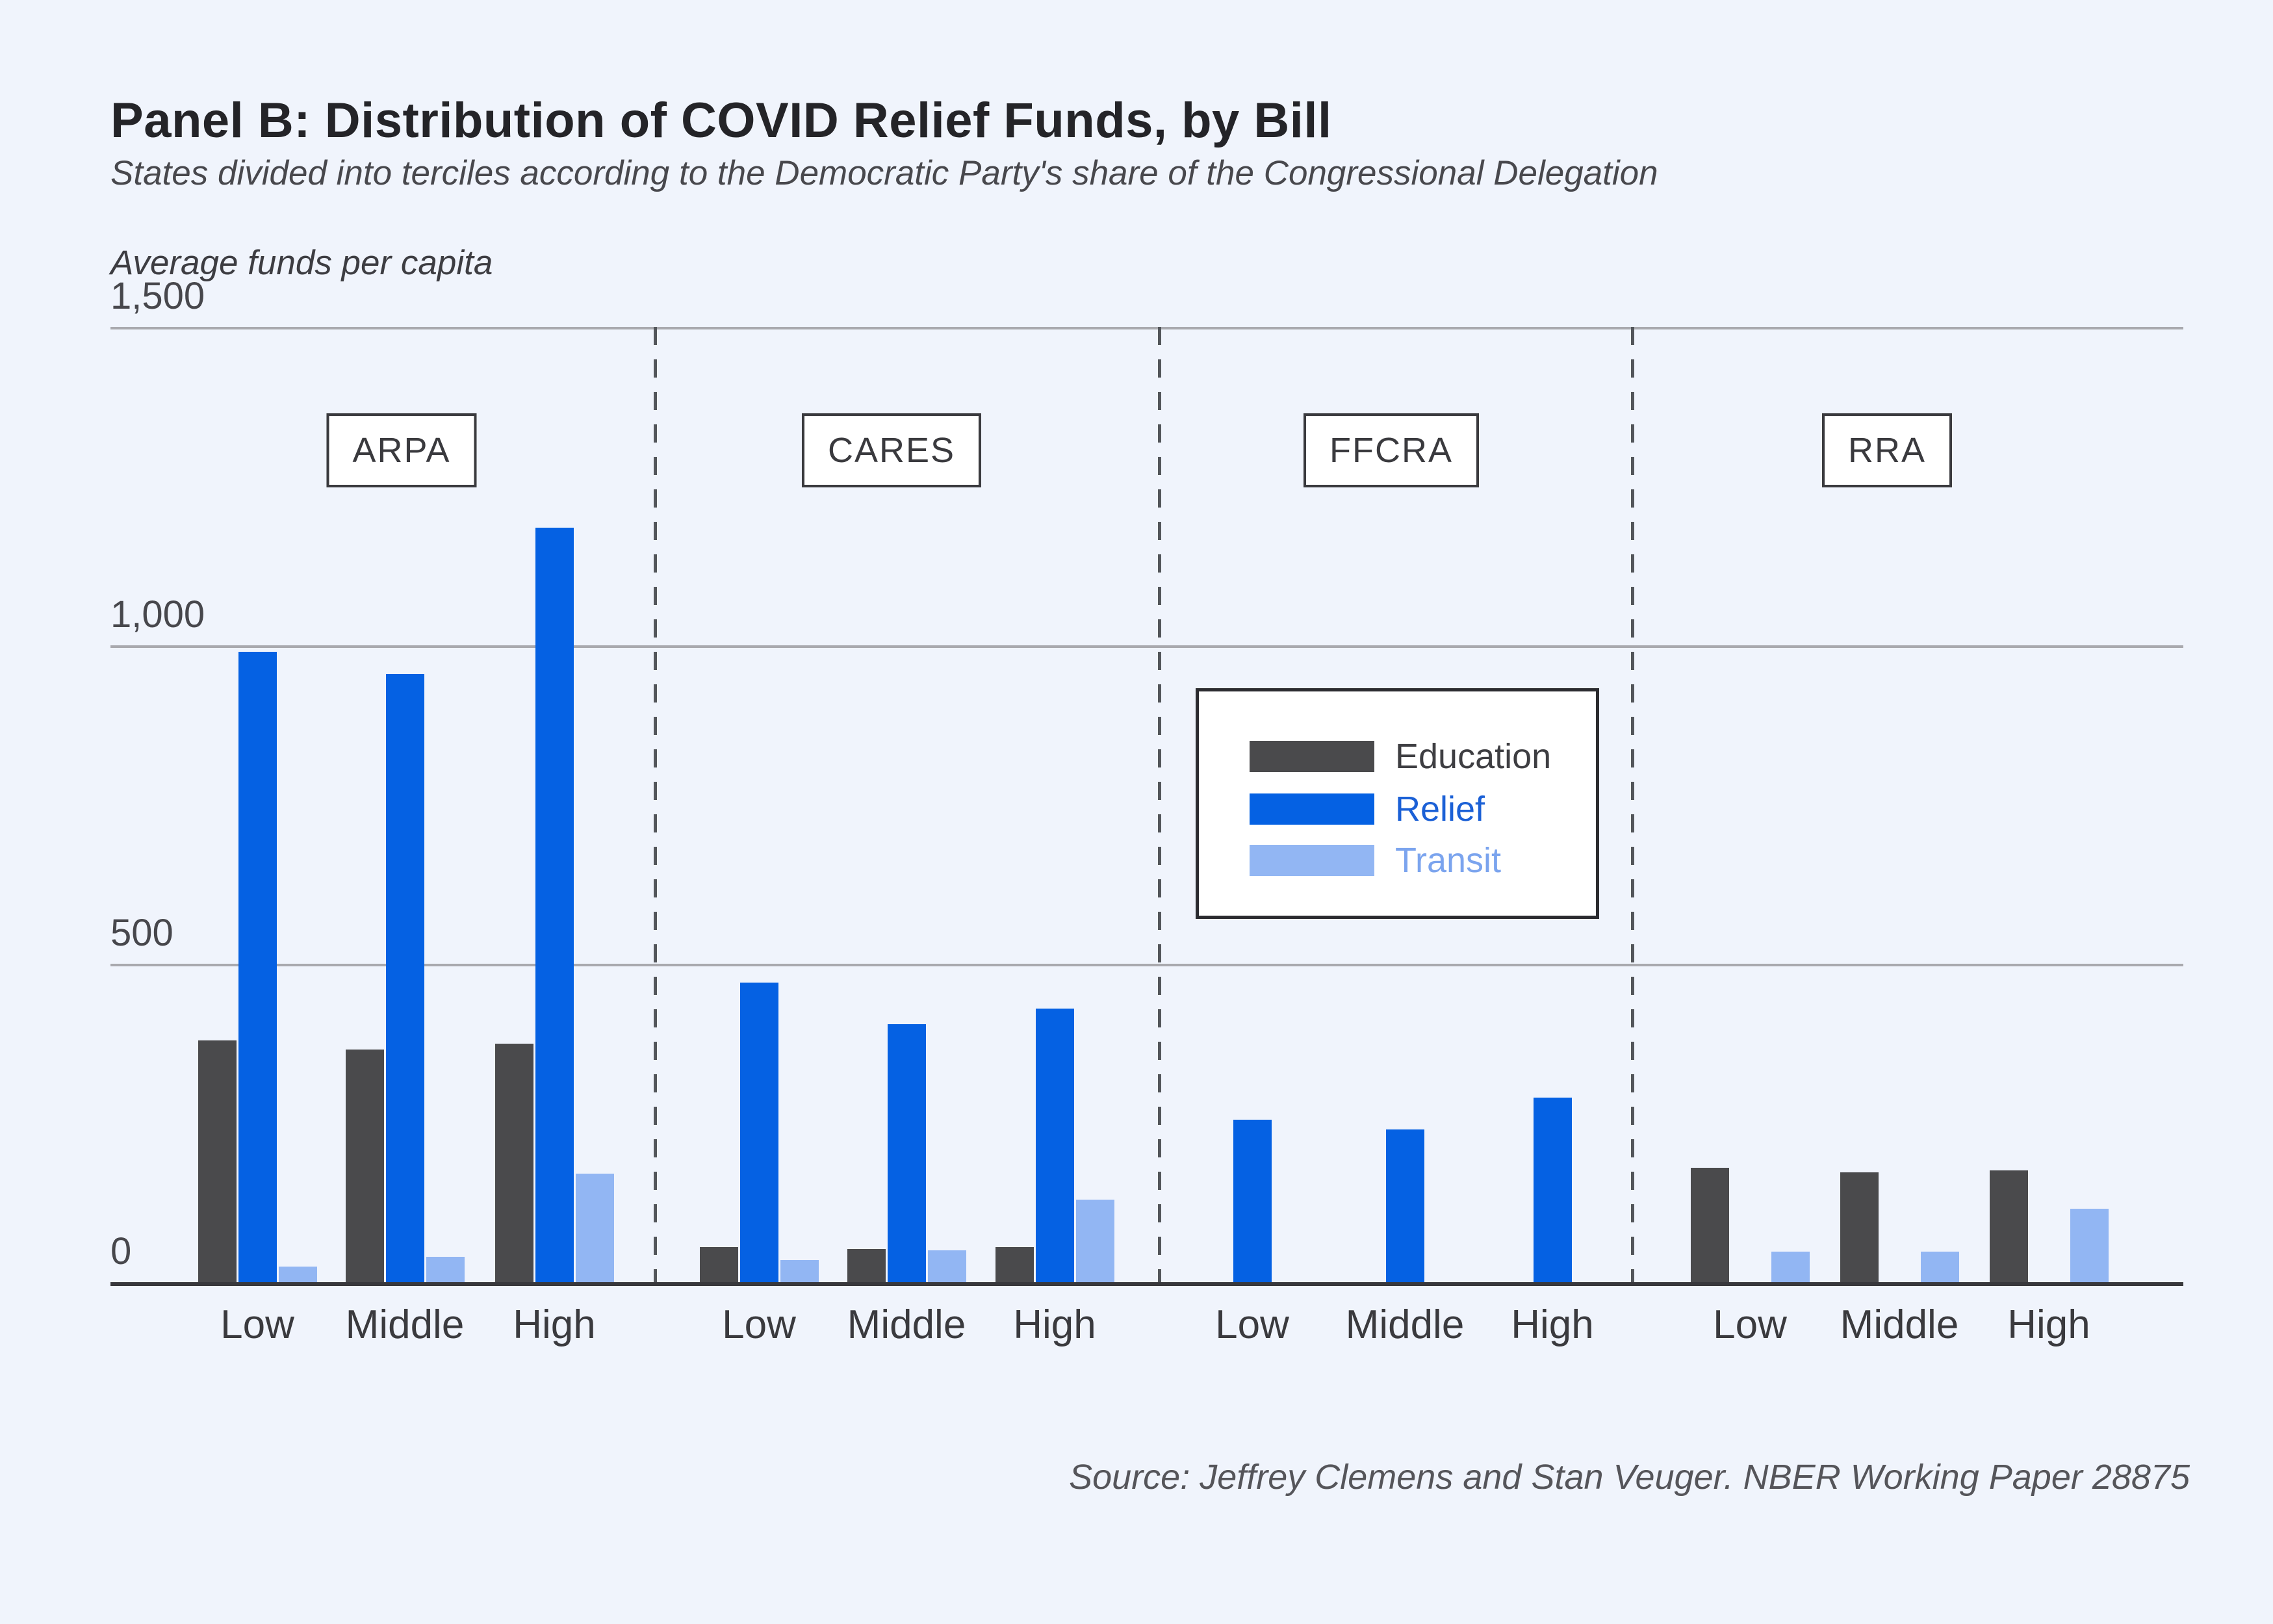 The height and width of the screenshot is (1624, 2273). What do you see at coordinates (2089, 1245) in the screenshot?
I see `bar-transit-rra-high` at bounding box center [2089, 1245].